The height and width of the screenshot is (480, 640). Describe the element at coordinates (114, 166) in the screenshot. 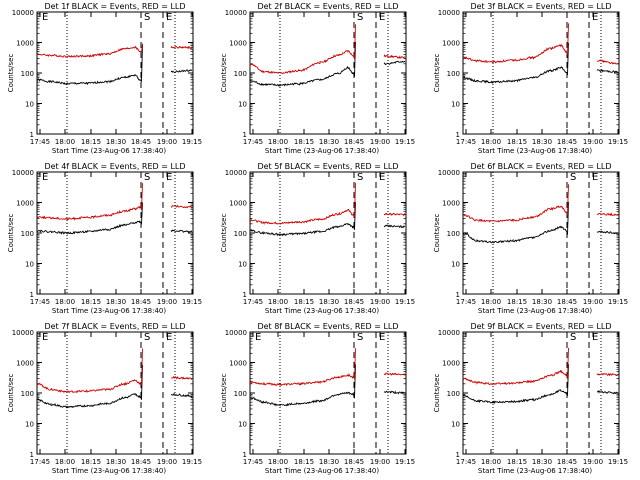

I see `panel-title: Det 4f BLACK = Events, RED = LLD` at that location.